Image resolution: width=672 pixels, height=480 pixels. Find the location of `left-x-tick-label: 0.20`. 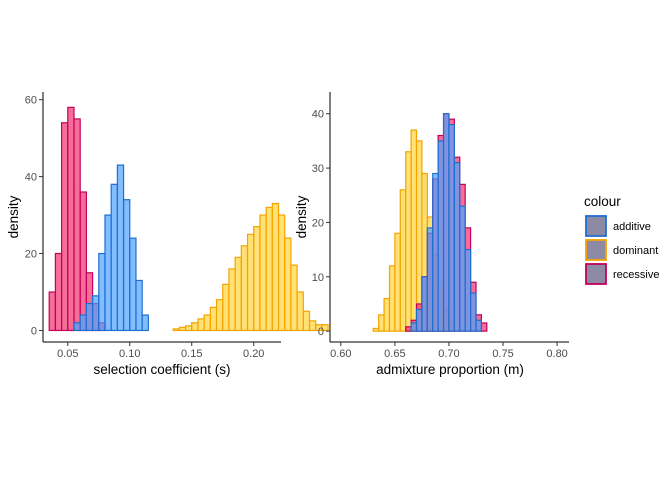

left-x-tick-label: 0.20 is located at coordinates (253, 354).